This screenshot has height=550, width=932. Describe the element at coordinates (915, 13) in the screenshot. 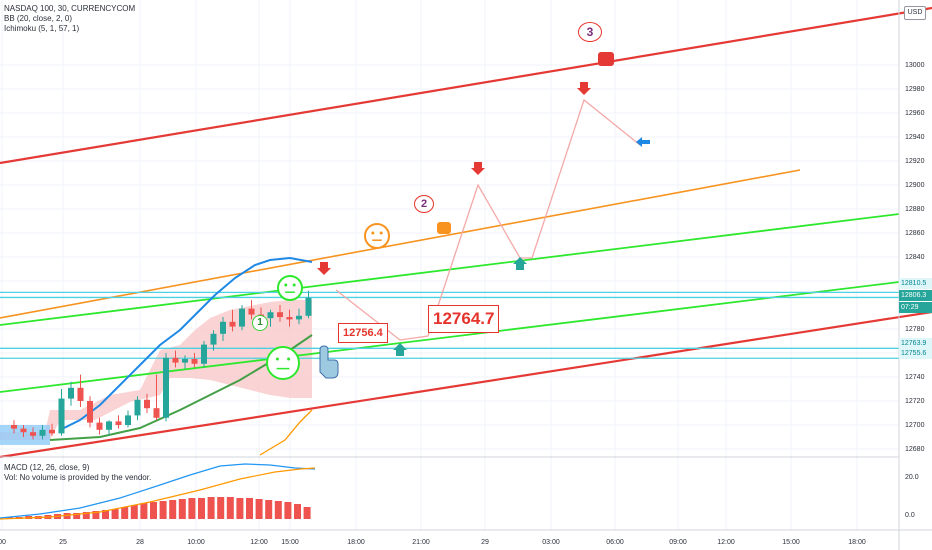

I see `currency-badge: USD` at that location.